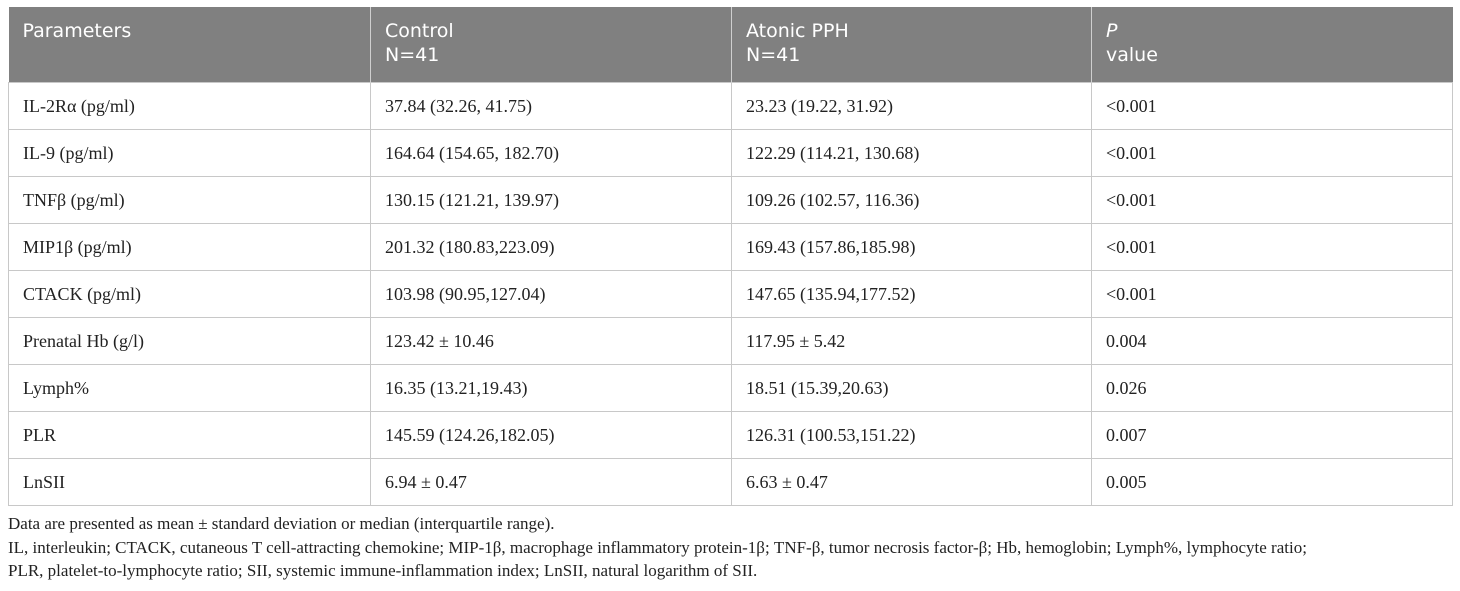 This screenshot has height=591, width=1460. I want to click on header-parameters: Parameters, so click(189, 45).